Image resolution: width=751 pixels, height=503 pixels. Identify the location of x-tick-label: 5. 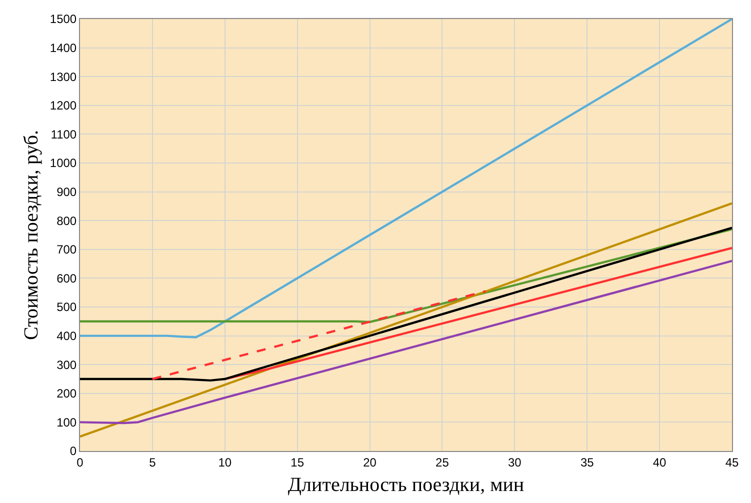
(152, 462).